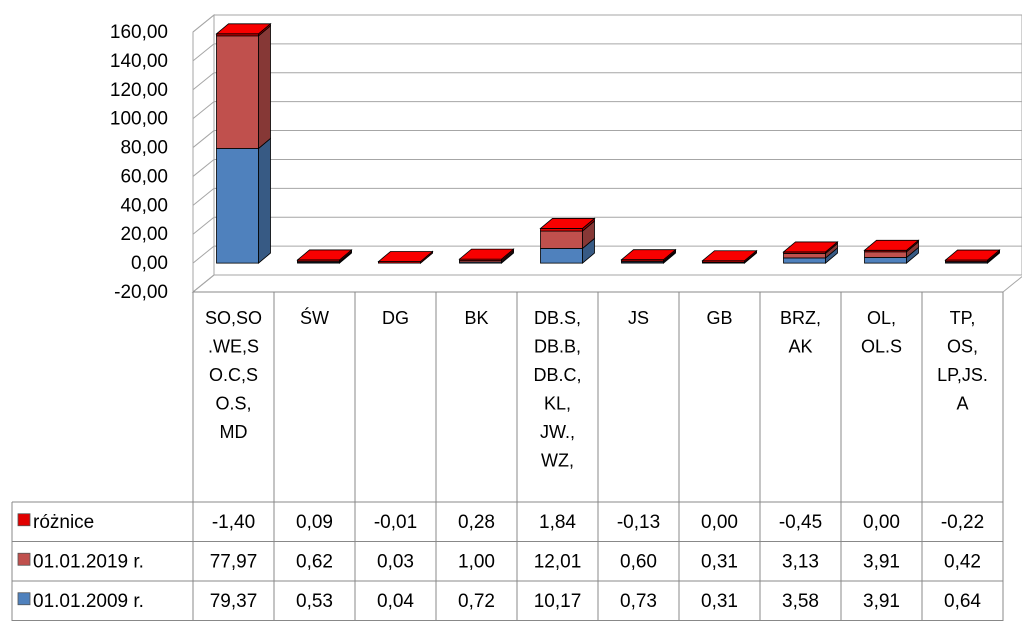 The height and width of the screenshot is (621, 1022). Describe the element at coordinates (144, 148) in the screenshot. I see `y-tick-label: 80,00` at that location.